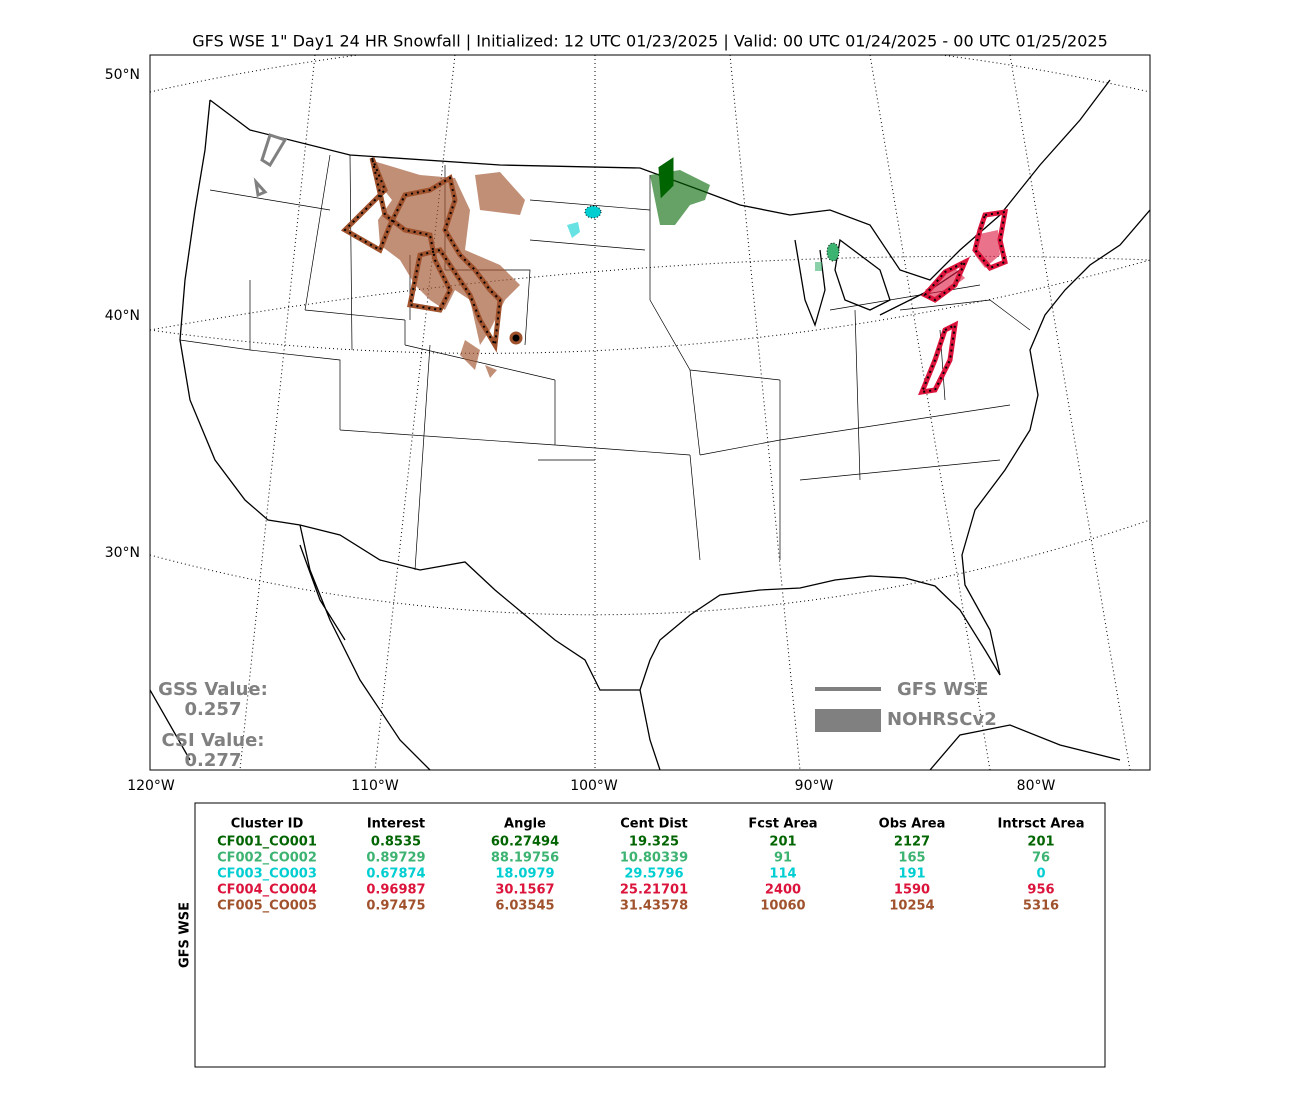 The image size is (1300, 1104). Describe the element at coordinates (654, 824) in the screenshot. I see `table-header: Cent Dist` at that location.